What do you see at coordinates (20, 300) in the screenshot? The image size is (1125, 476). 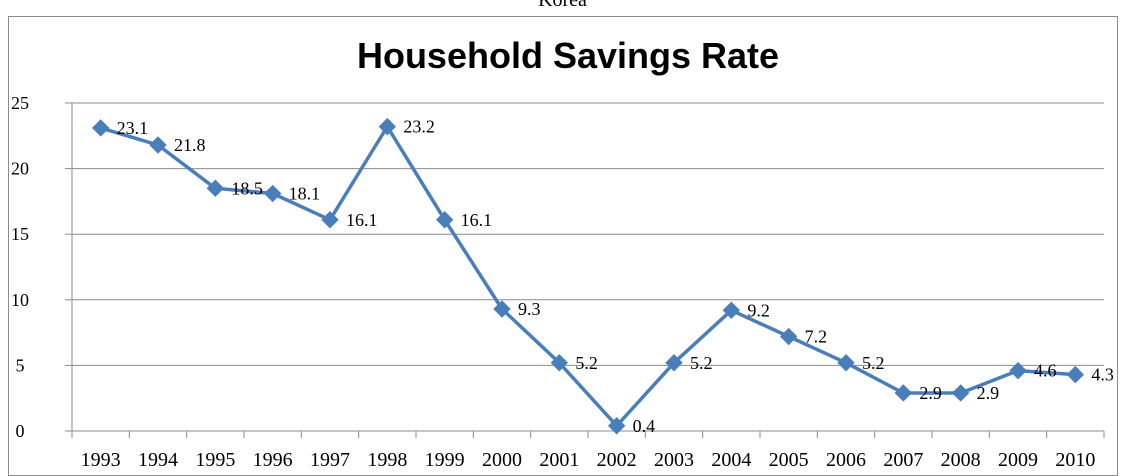 I see `y-tick-label-10: 10` at bounding box center [20, 300].